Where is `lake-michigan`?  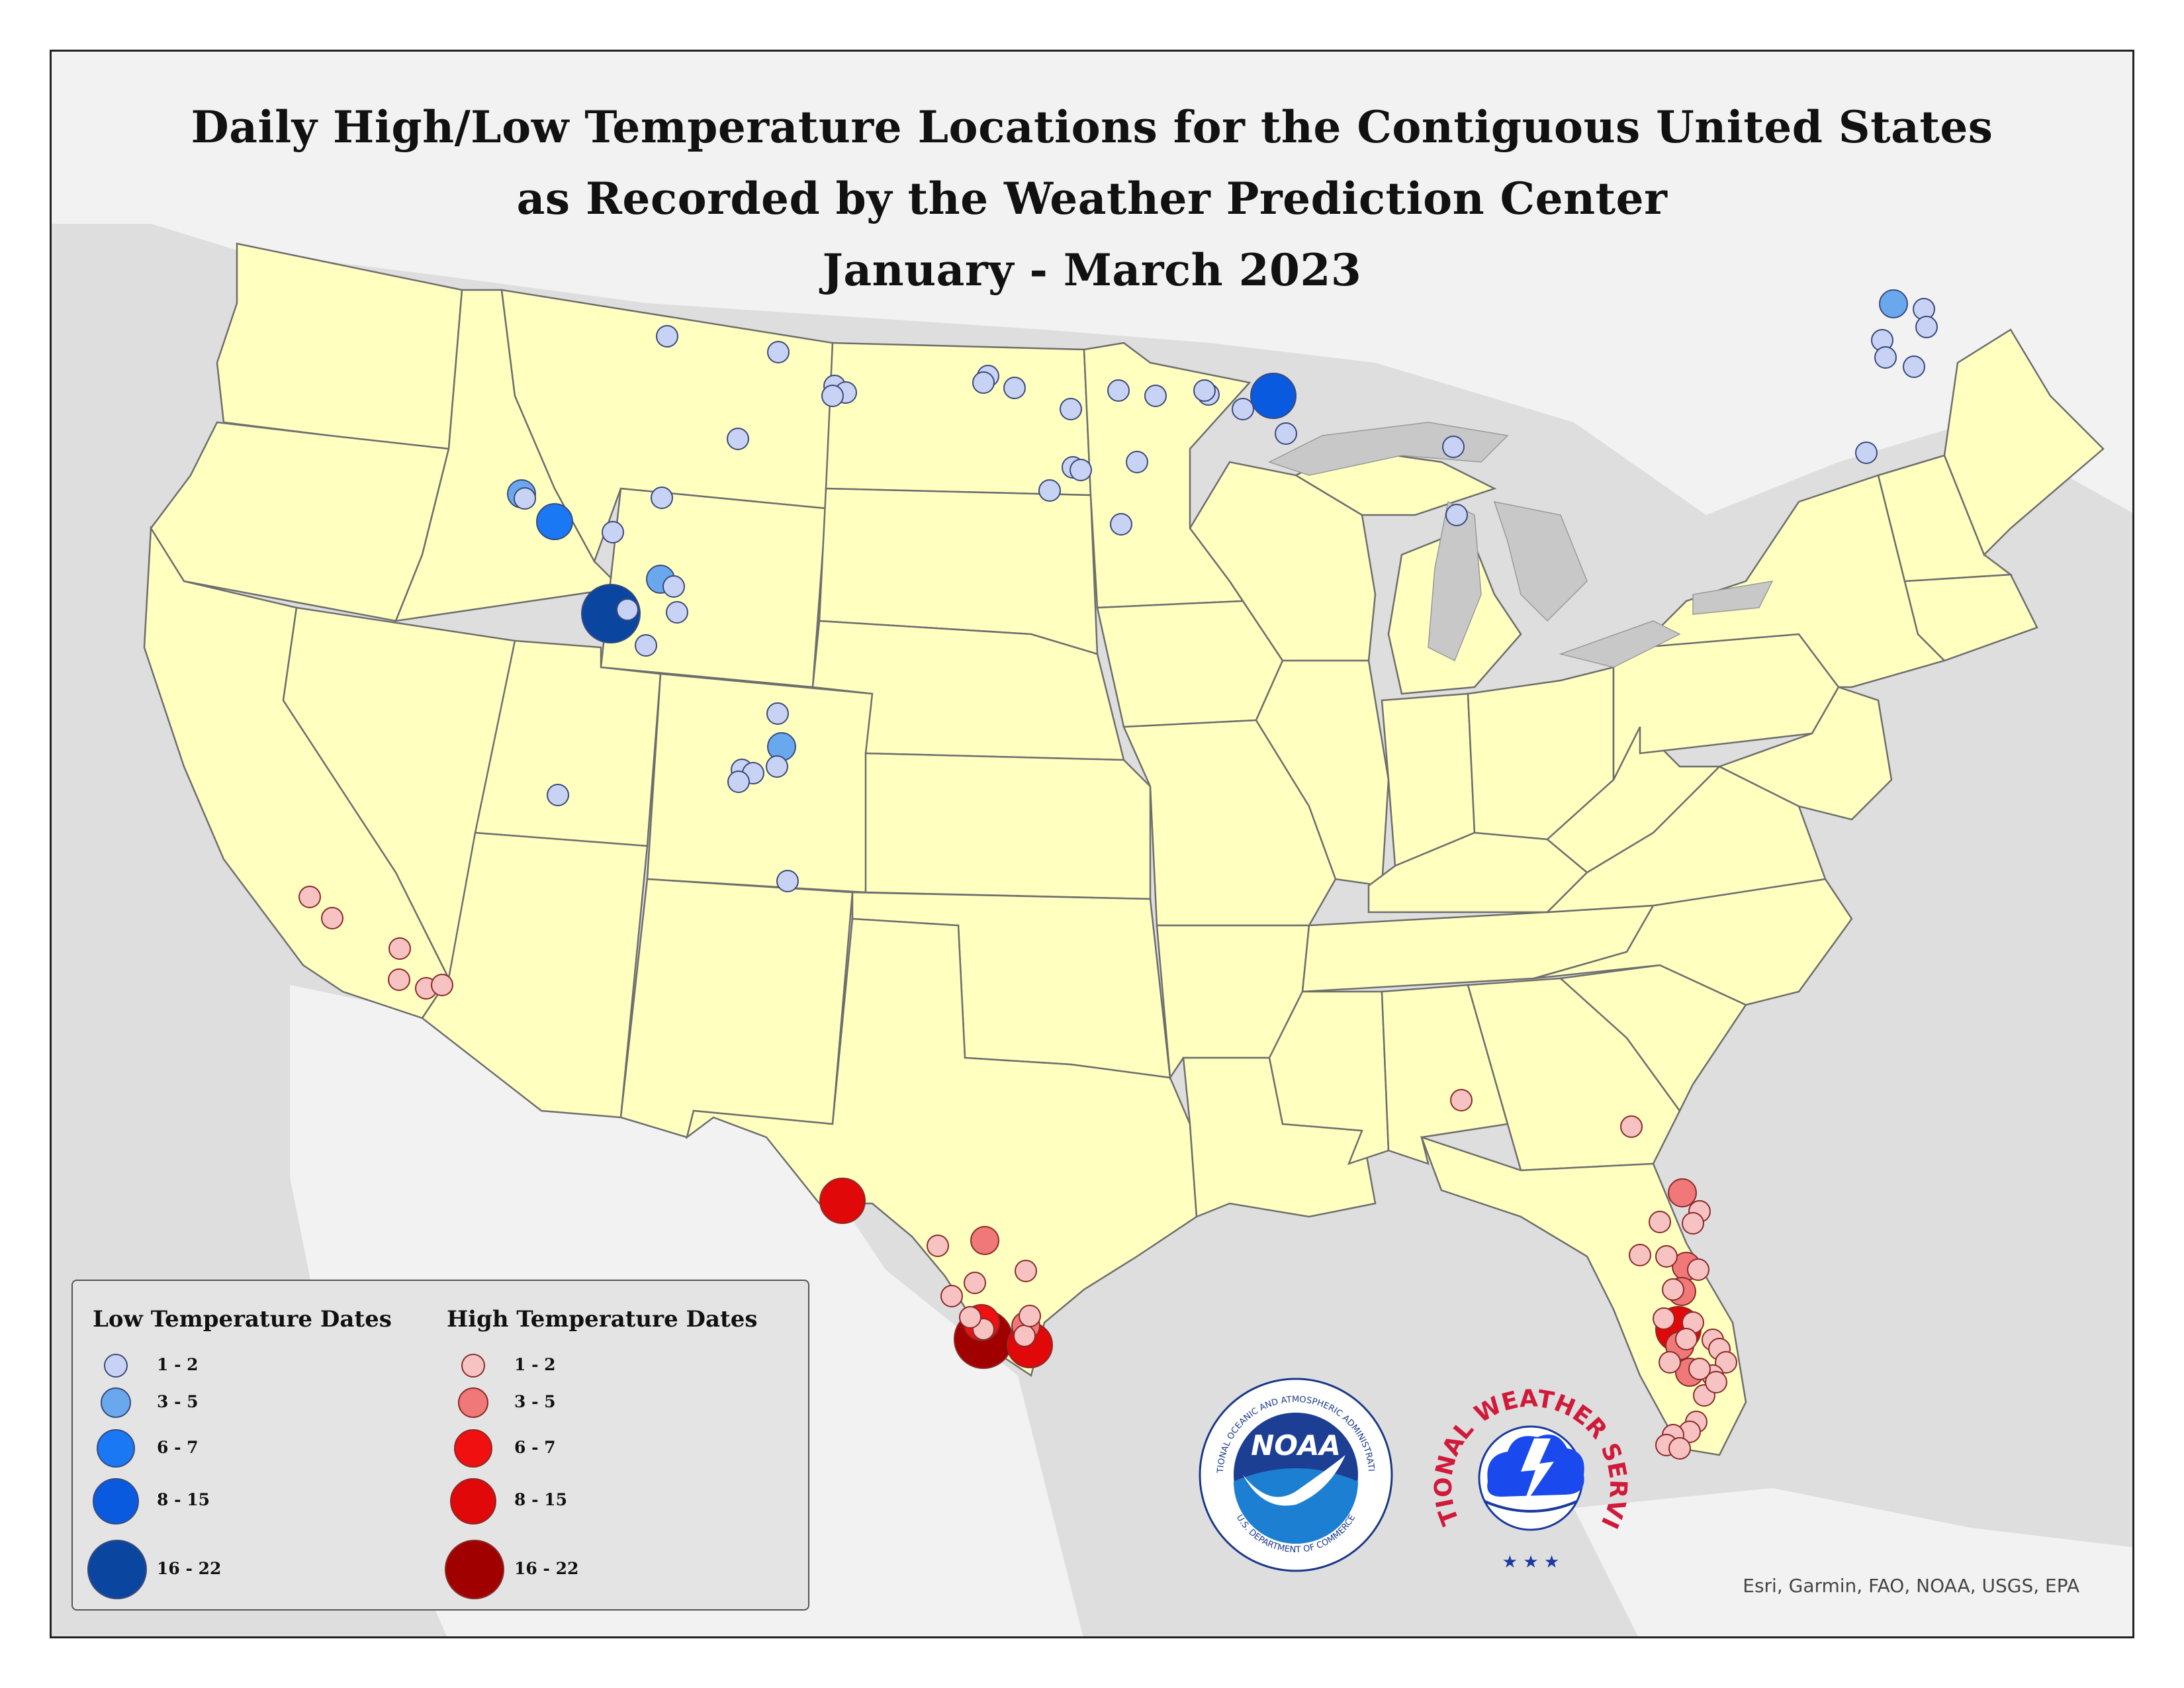 lake-michigan is located at coordinates (1455, 581).